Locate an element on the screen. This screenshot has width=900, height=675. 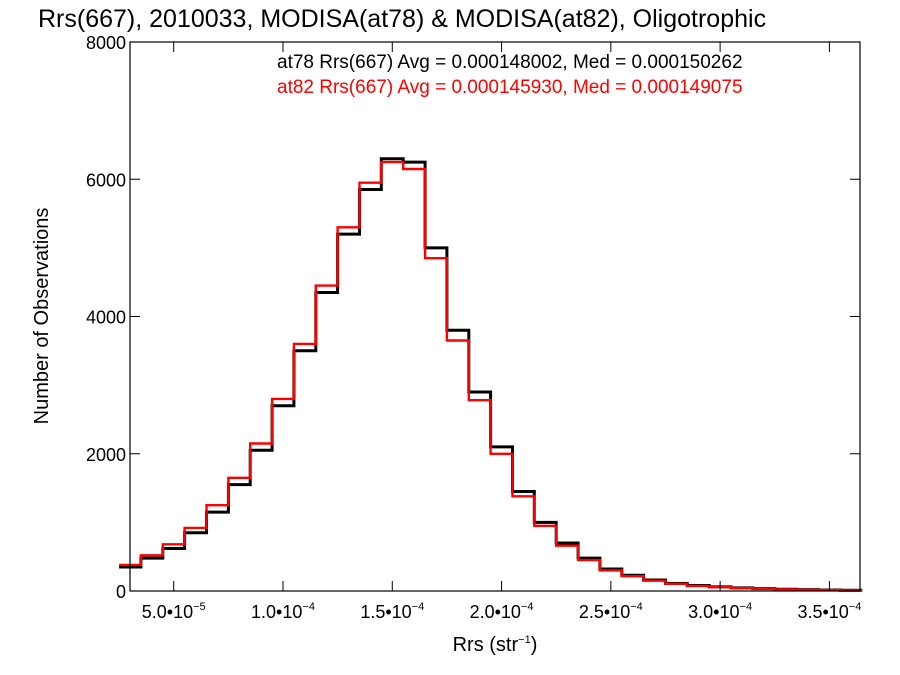
y-tick-label: 8000 is located at coordinates (106, 43).